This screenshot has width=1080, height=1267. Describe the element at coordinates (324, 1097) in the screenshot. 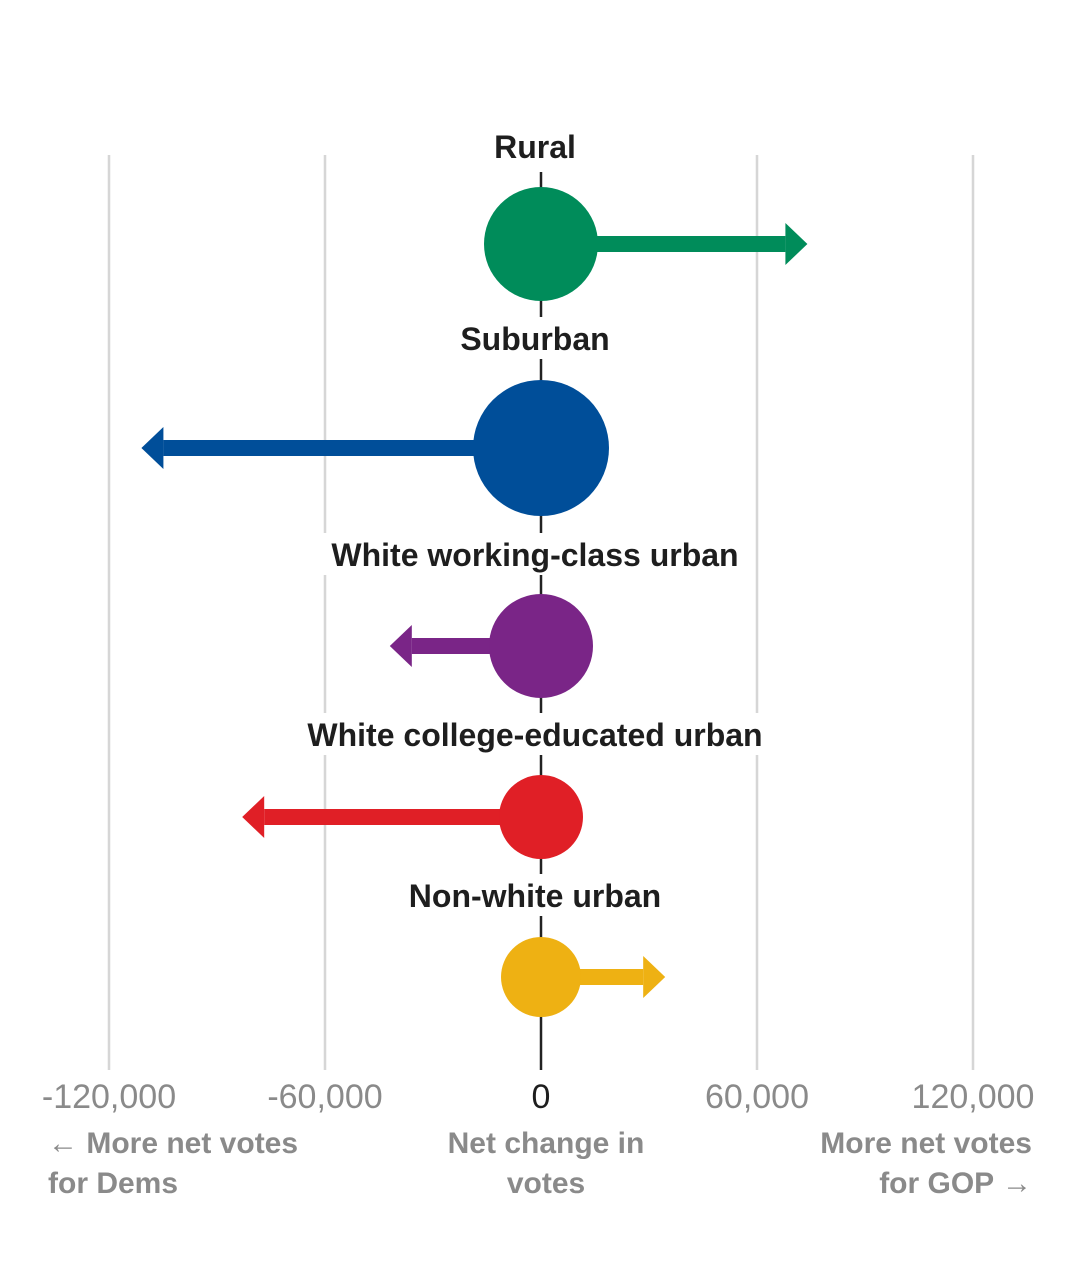

I see `tick-label-1: -60,000` at that location.